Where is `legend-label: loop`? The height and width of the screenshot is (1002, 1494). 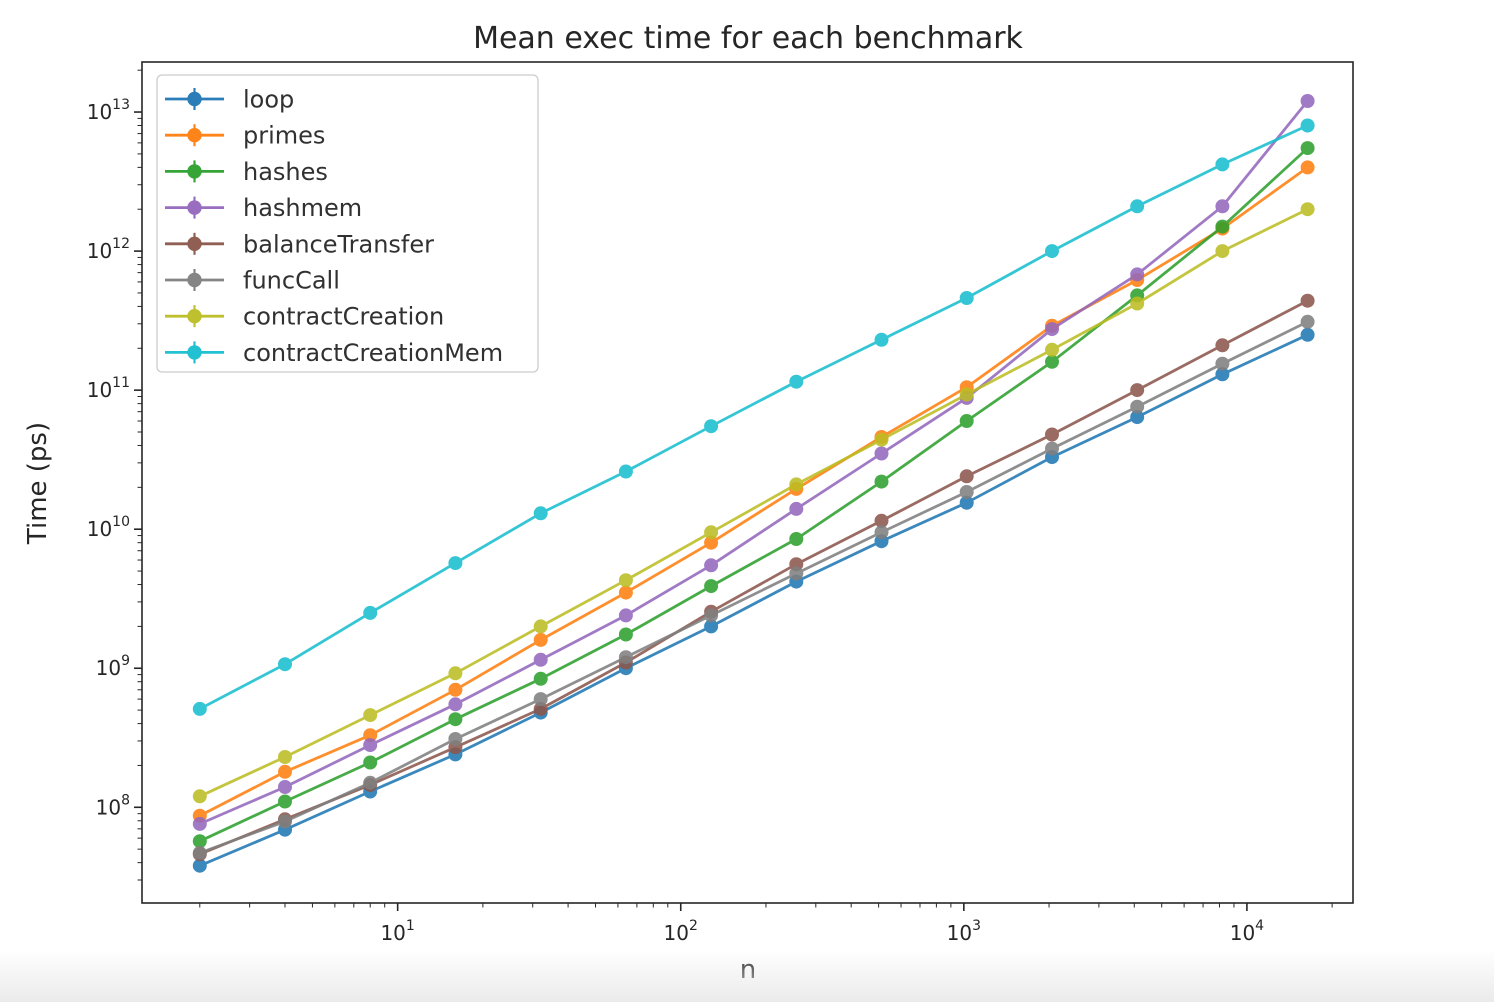 legend-label: loop is located at coordinates (268, 100).